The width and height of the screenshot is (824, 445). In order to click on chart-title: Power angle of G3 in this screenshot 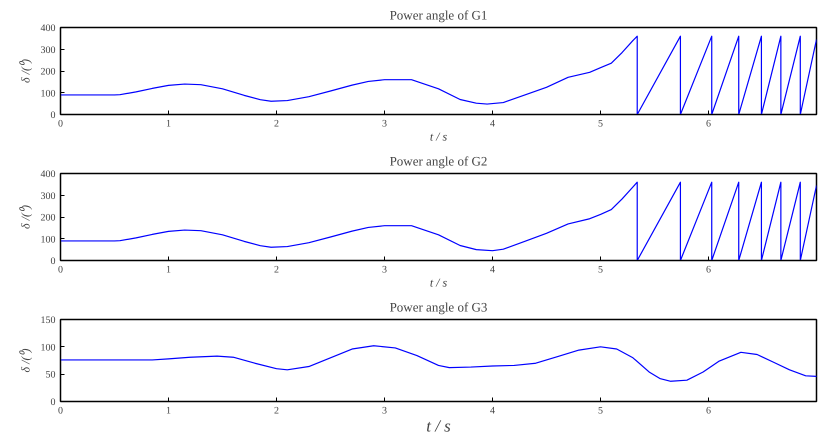, I will do `click(439, 307)`.